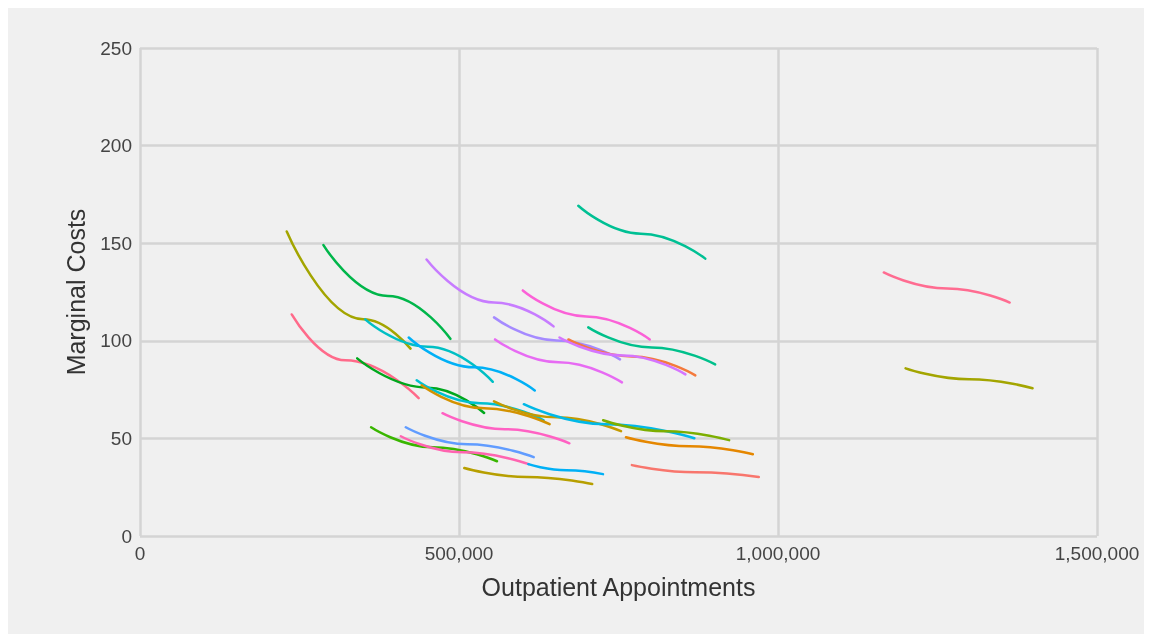  Describe the element at coordinates (116, 341) in the screenshot. I see `y-tick-label: 100` at that location.